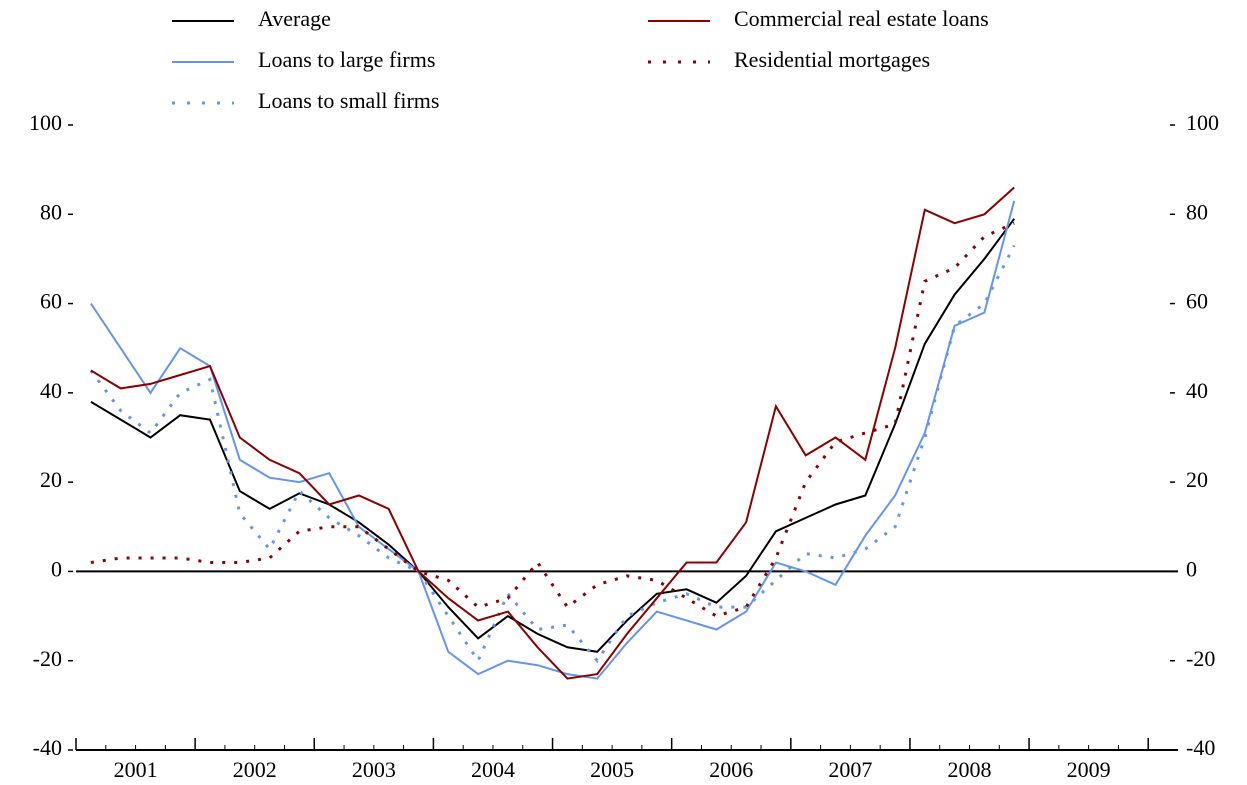 The width and height of the screenshot is (1247, 785). Describe the element at coordinates (348, 100) in the screenshot. I see `legend-label: Loans to small firms` at that location.